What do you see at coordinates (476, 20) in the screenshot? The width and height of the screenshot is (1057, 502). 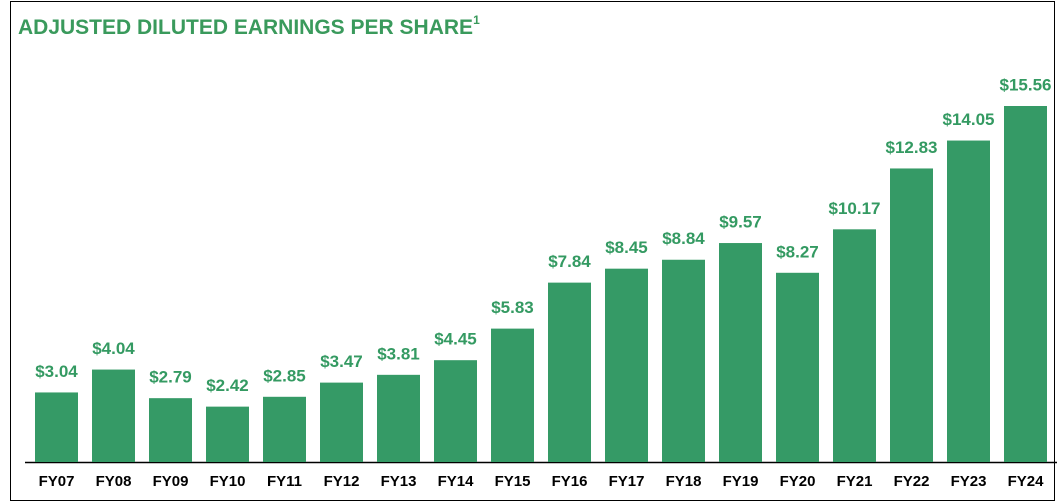 I see `title-footnote: 1` at bounding box center [476, 20].